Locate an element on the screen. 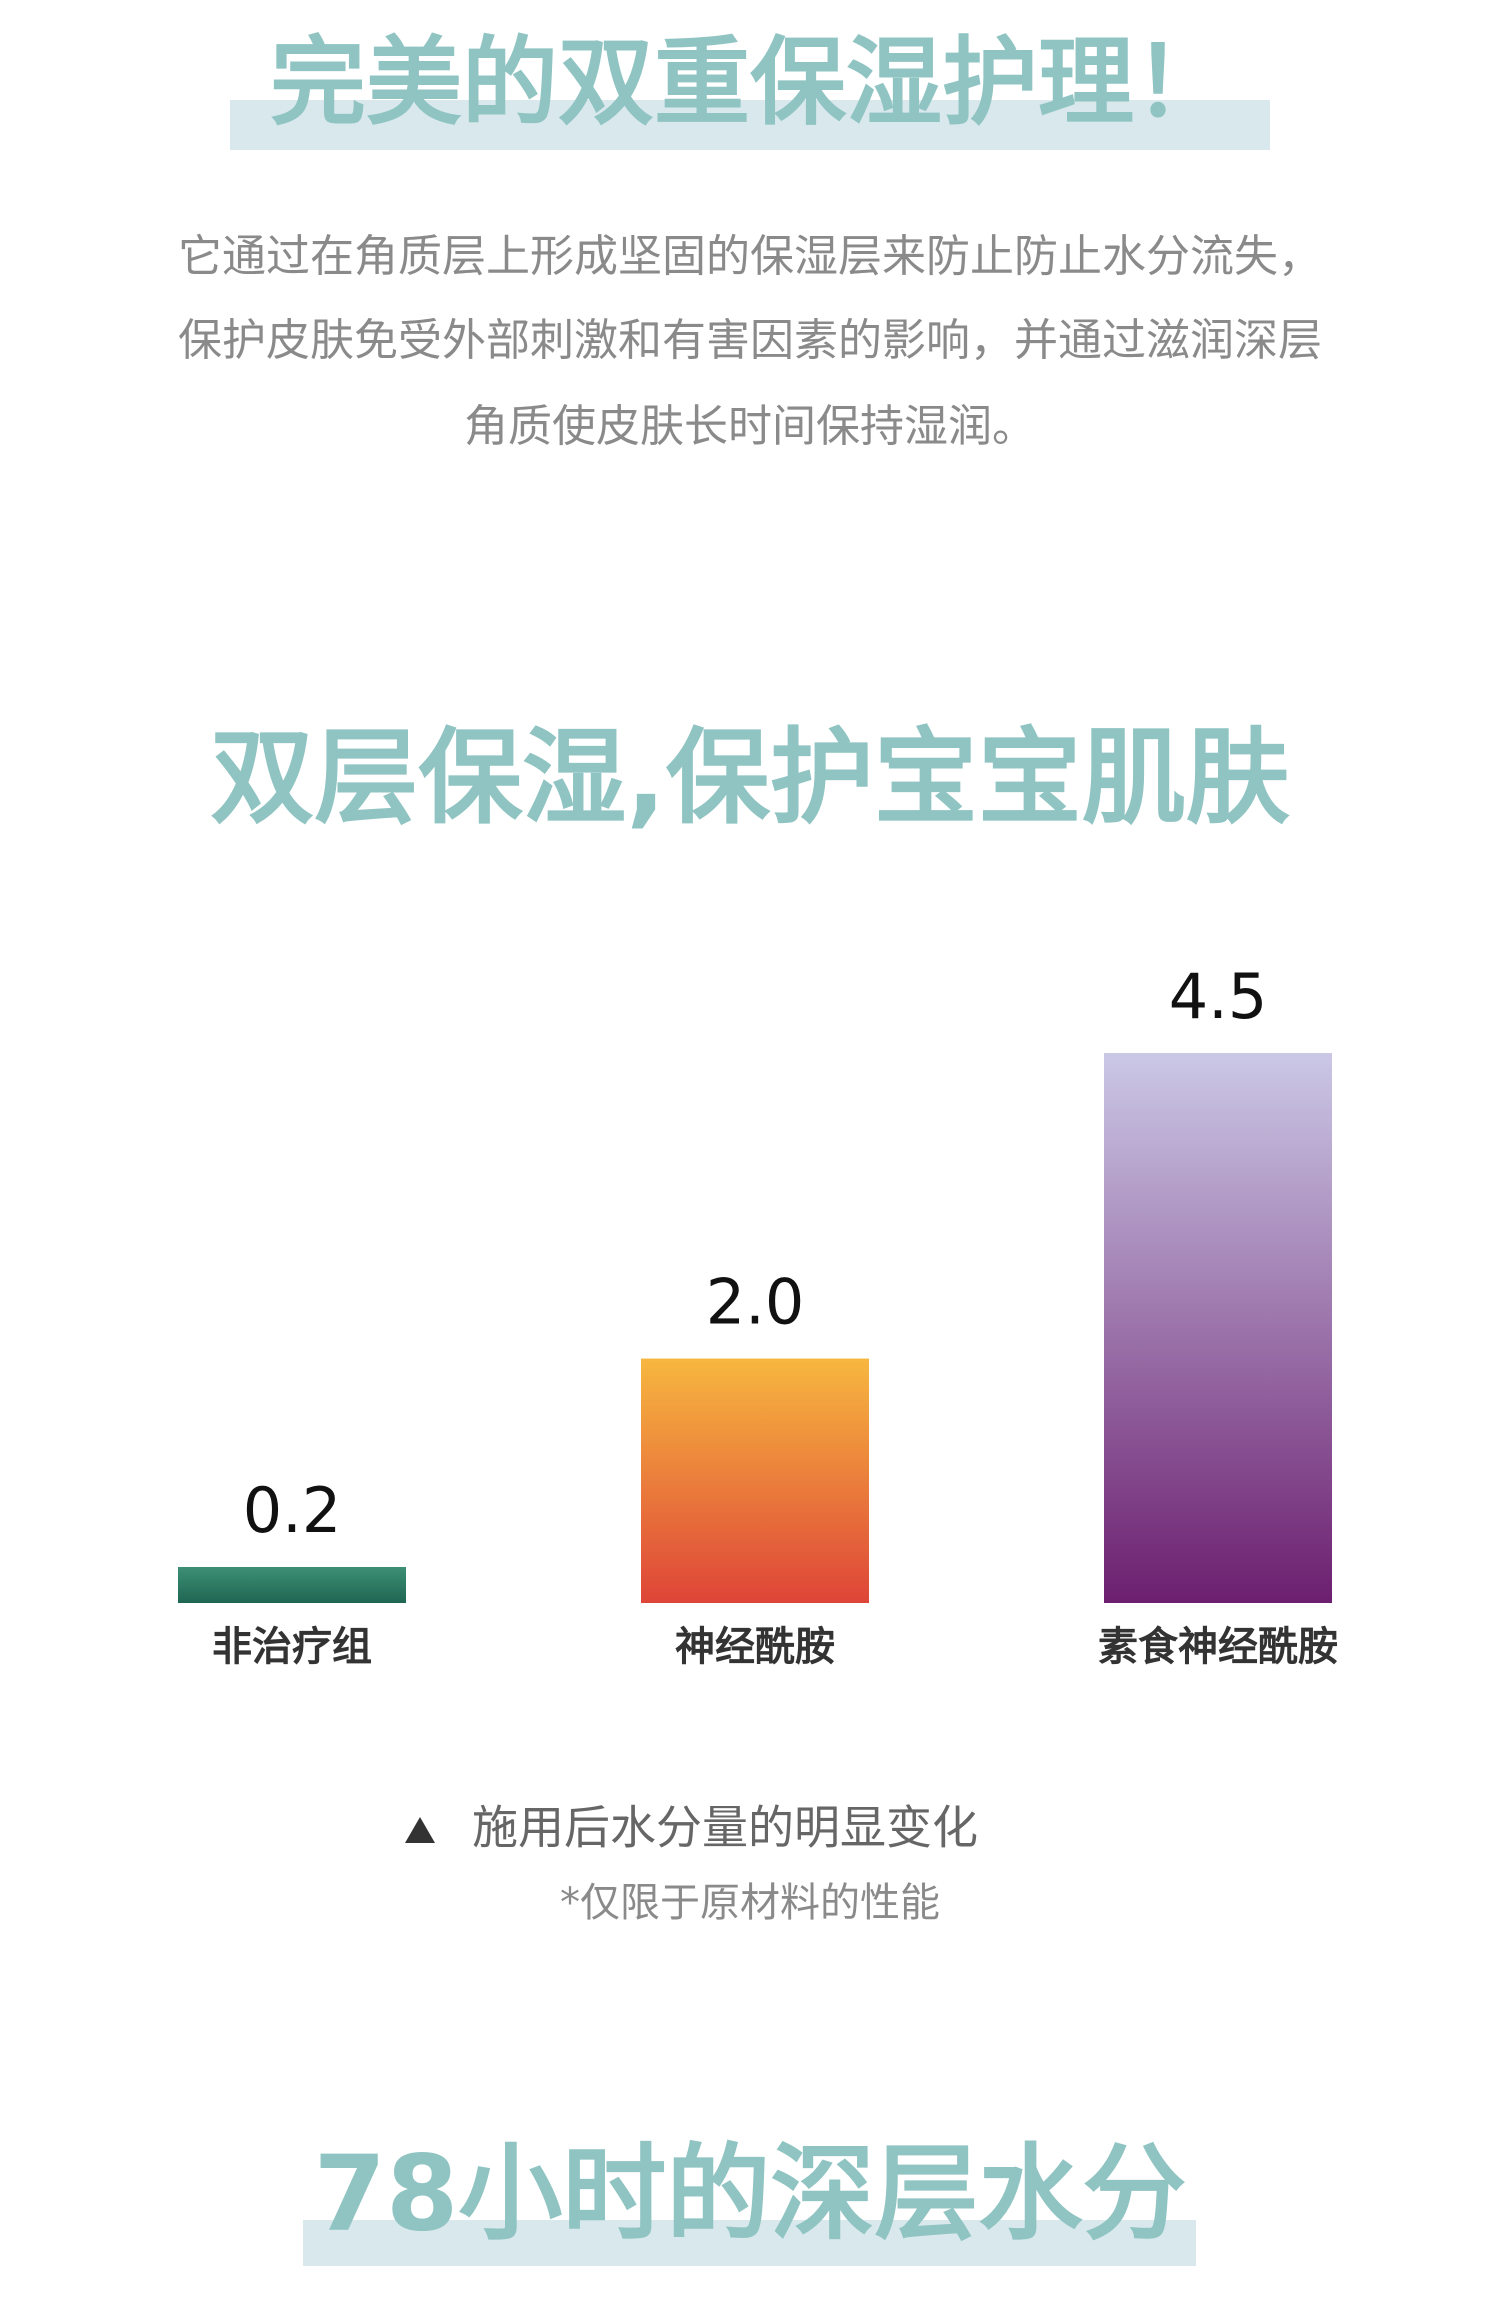 This screenshot has width=1500, height=2322. paragraph-line: 它通过在角质层上形成坚固的保湿层来防止防止水分流失， is located at coordinates (750, 256).